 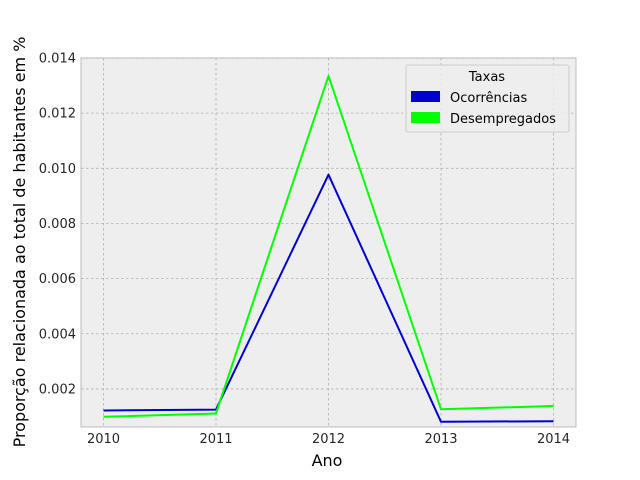 I want to click on x-axis-label: Ano, so click(x=327, y=460).